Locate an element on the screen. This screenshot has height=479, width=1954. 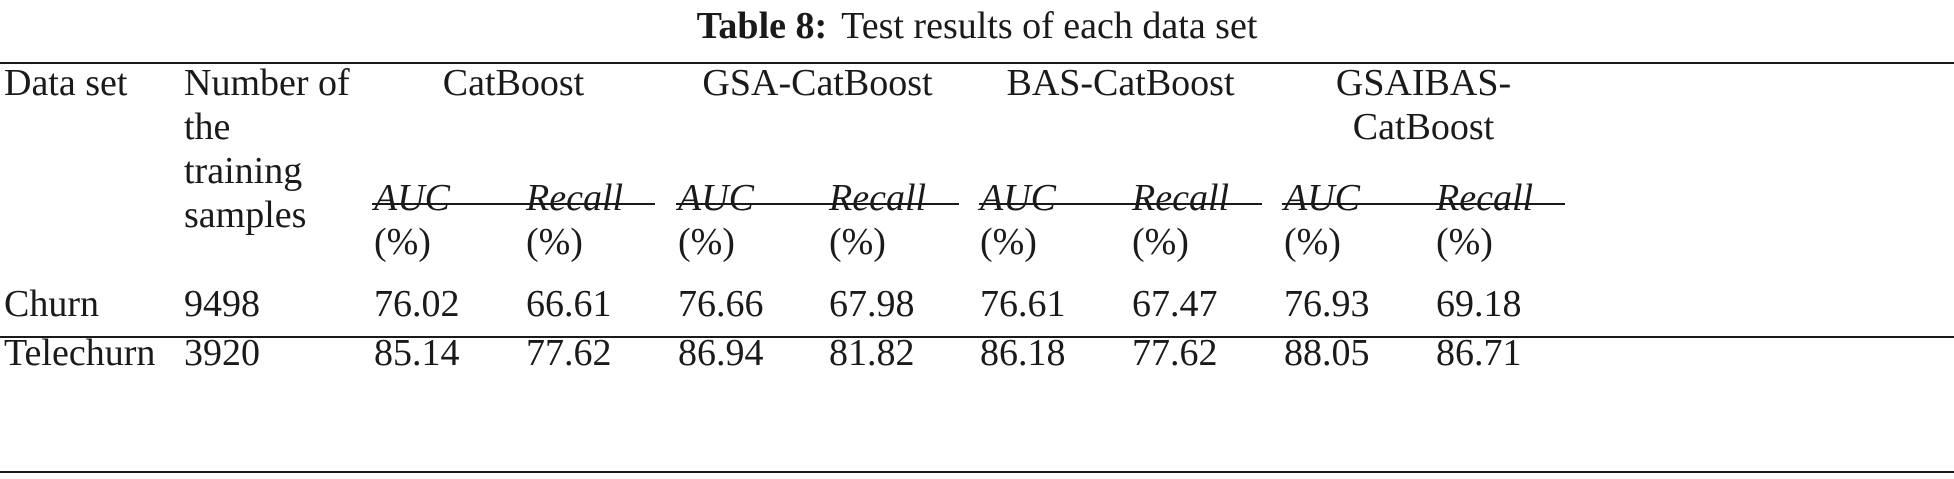
row-churn-samples: 9498 is located at coordinates (222, 304).